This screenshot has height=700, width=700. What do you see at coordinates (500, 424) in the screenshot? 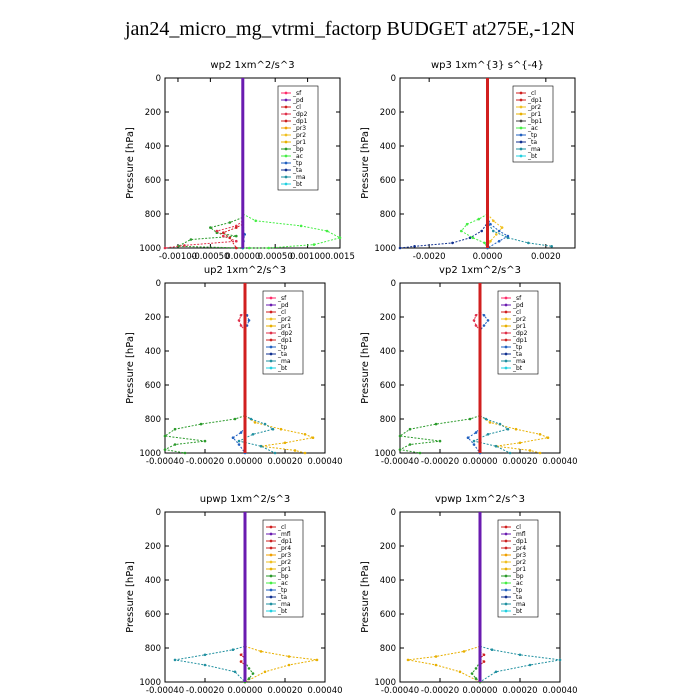
I see `vp2-point-ma` at bounding box center [500, 424].